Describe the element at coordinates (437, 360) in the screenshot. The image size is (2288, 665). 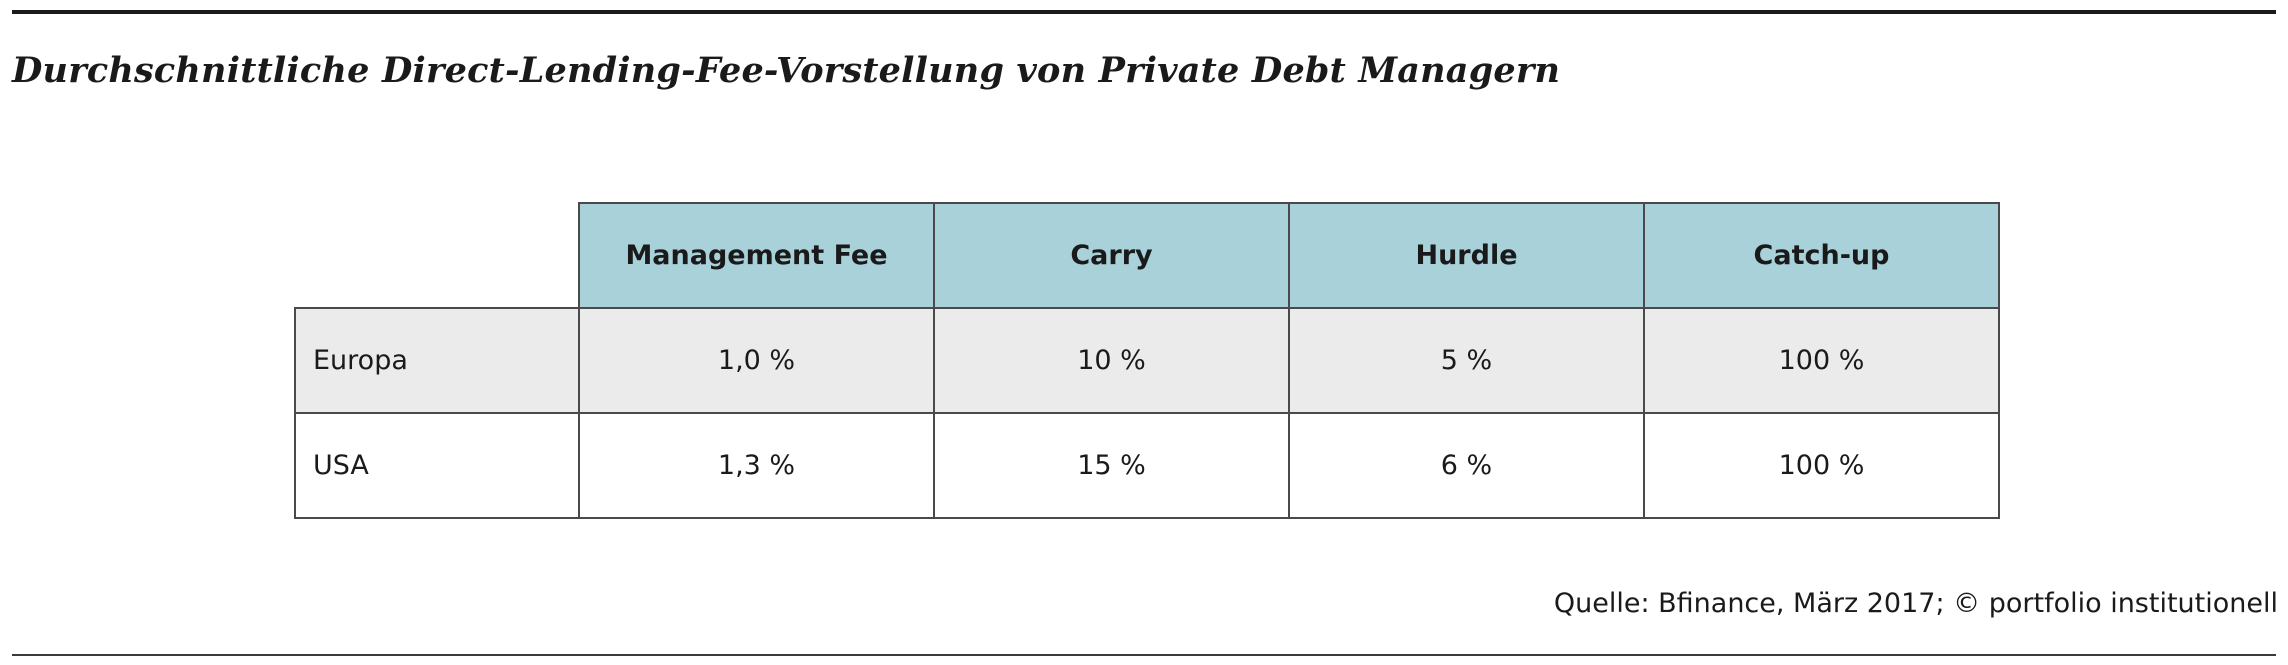
I see `row-label-europa: Europa` at that location.